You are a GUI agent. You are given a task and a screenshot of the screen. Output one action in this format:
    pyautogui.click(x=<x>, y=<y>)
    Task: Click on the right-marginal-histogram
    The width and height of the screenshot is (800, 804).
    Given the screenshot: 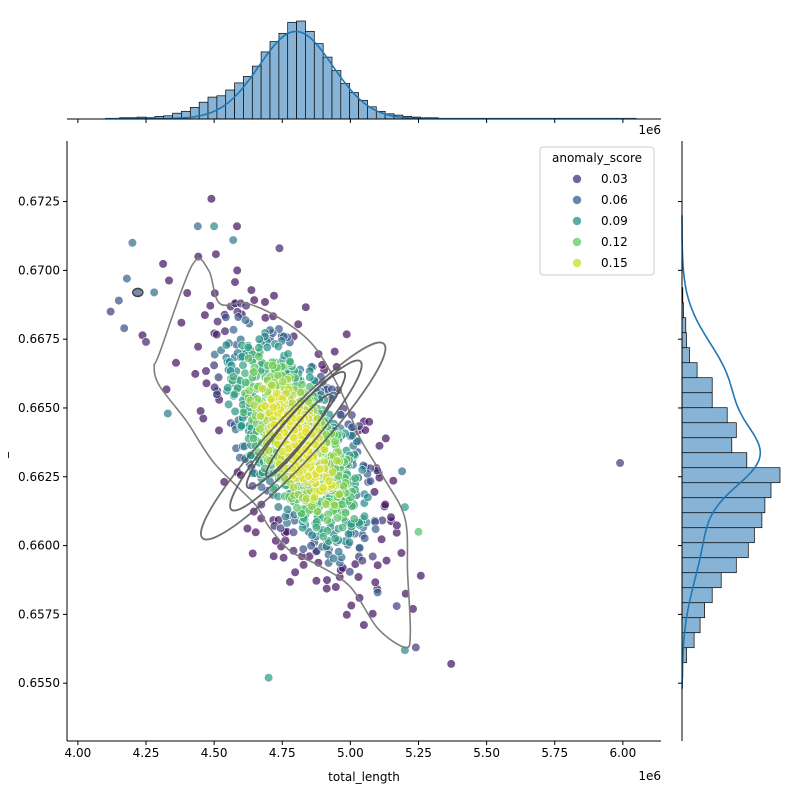 What is the action you would take?
    pyautogui.click(x=729, y=441)
    